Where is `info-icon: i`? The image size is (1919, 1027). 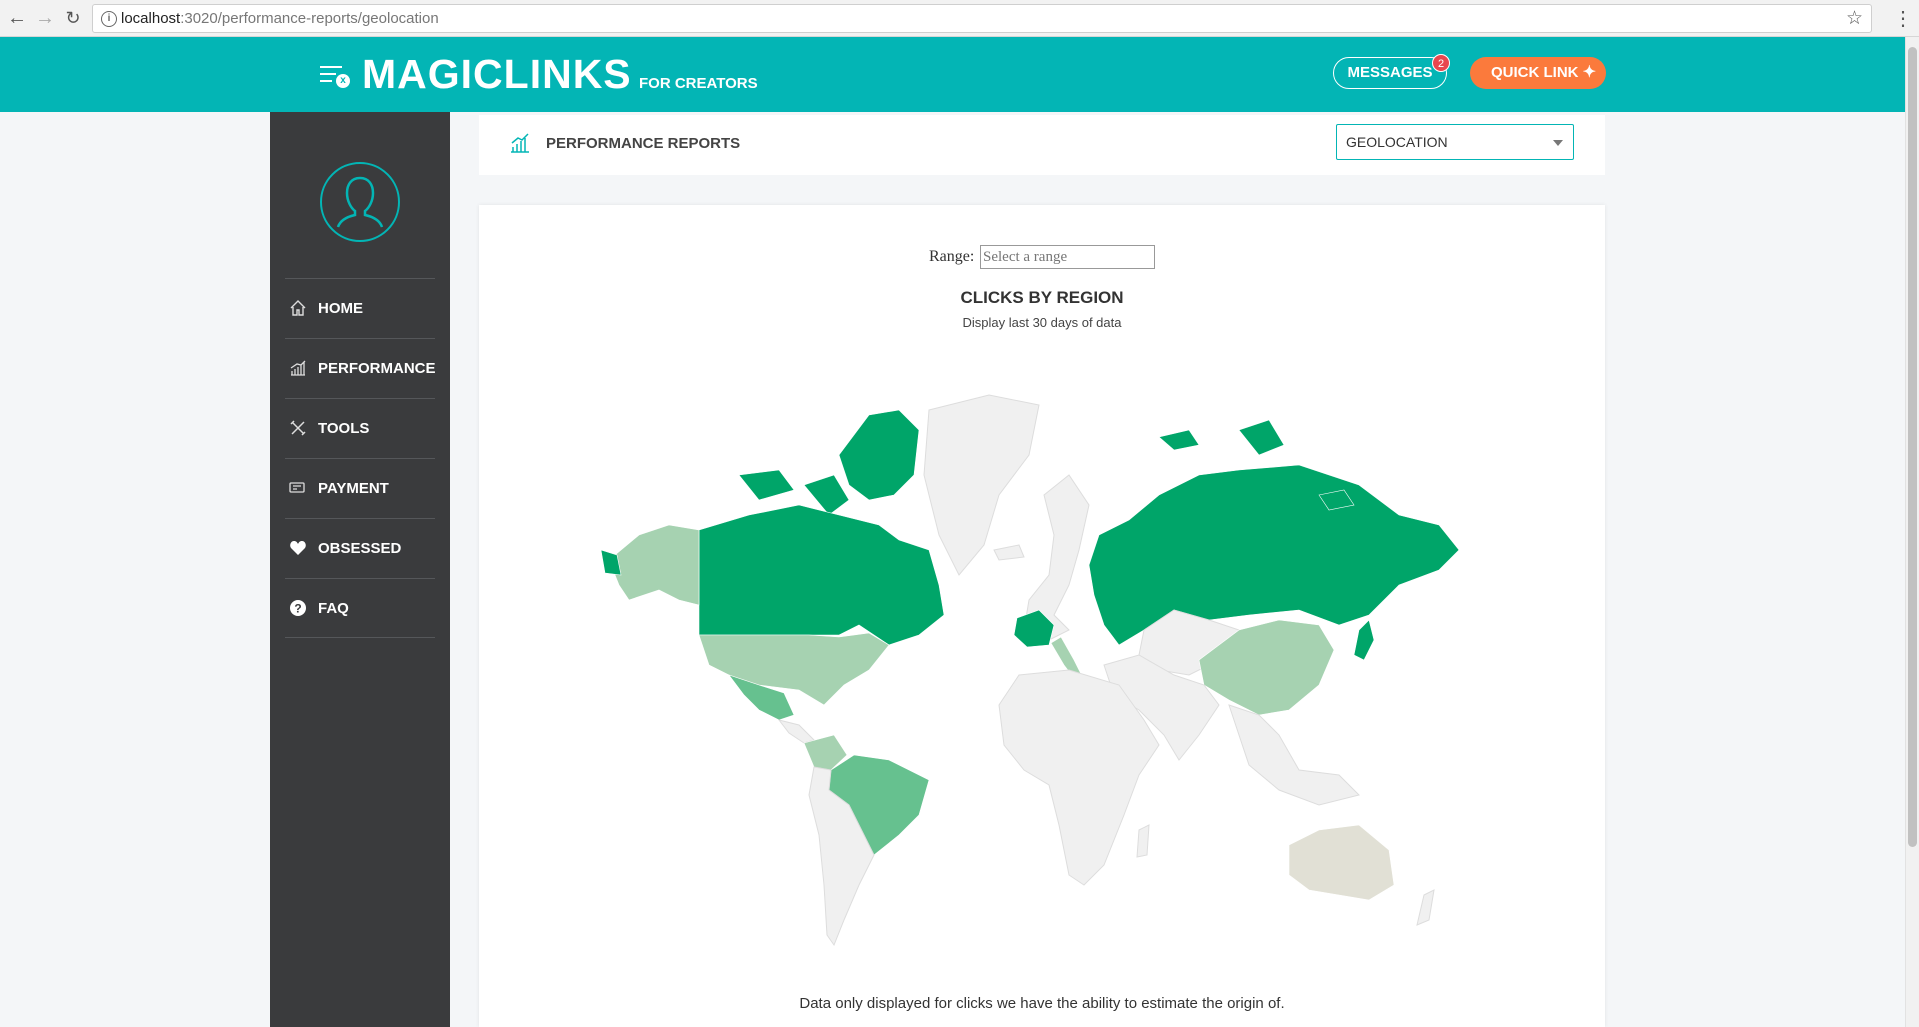 info-icon: i is located at coordinates (109, 19).